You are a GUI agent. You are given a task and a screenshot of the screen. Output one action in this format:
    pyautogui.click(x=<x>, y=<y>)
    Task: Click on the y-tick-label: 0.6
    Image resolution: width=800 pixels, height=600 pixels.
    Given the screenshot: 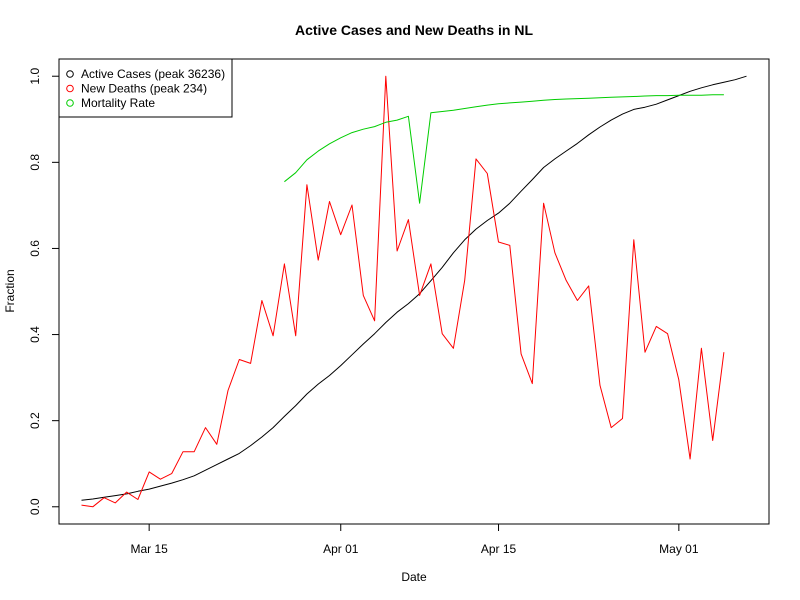 What is the action you would take?
    pyautogui.click(x=35, y=248)
    